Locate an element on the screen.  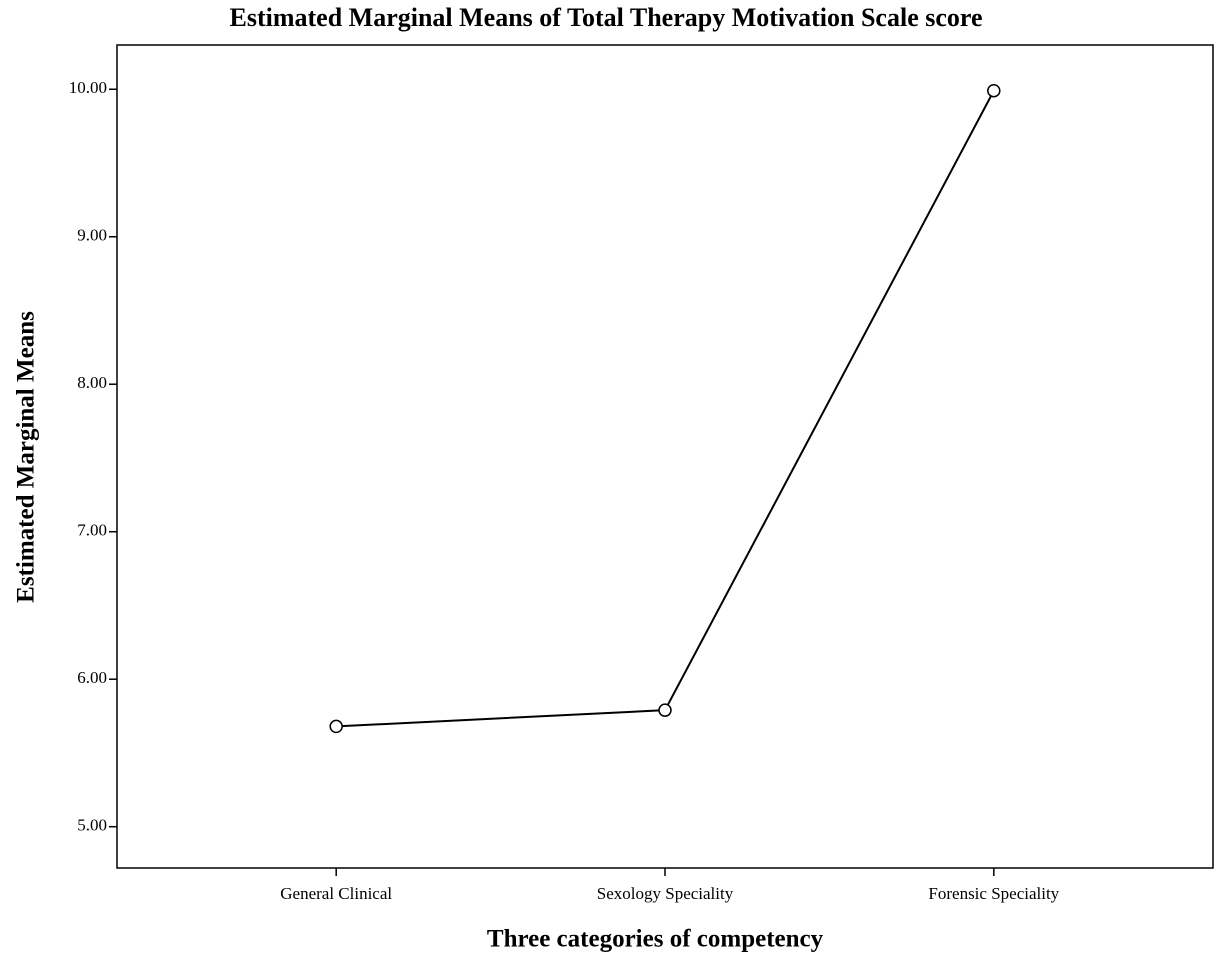
x-tick-label: Forensic Speciality is located at coordinates (993, 893).